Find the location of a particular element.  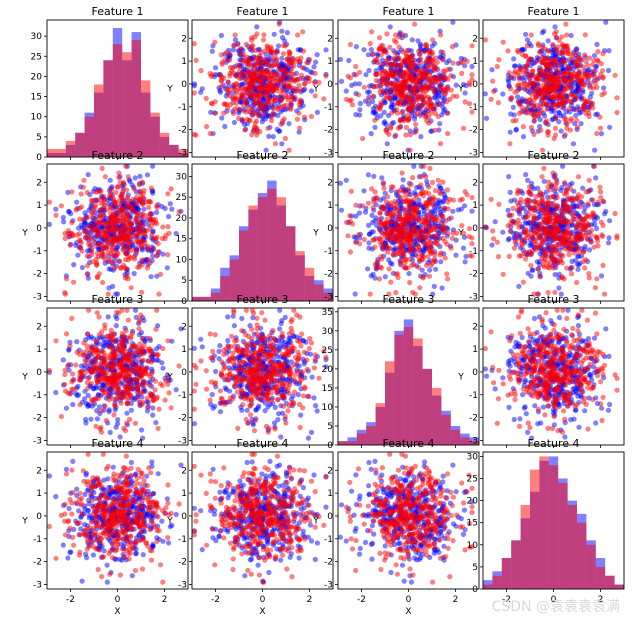

y-tick-label: 5 is located at coordinates (39, 138).